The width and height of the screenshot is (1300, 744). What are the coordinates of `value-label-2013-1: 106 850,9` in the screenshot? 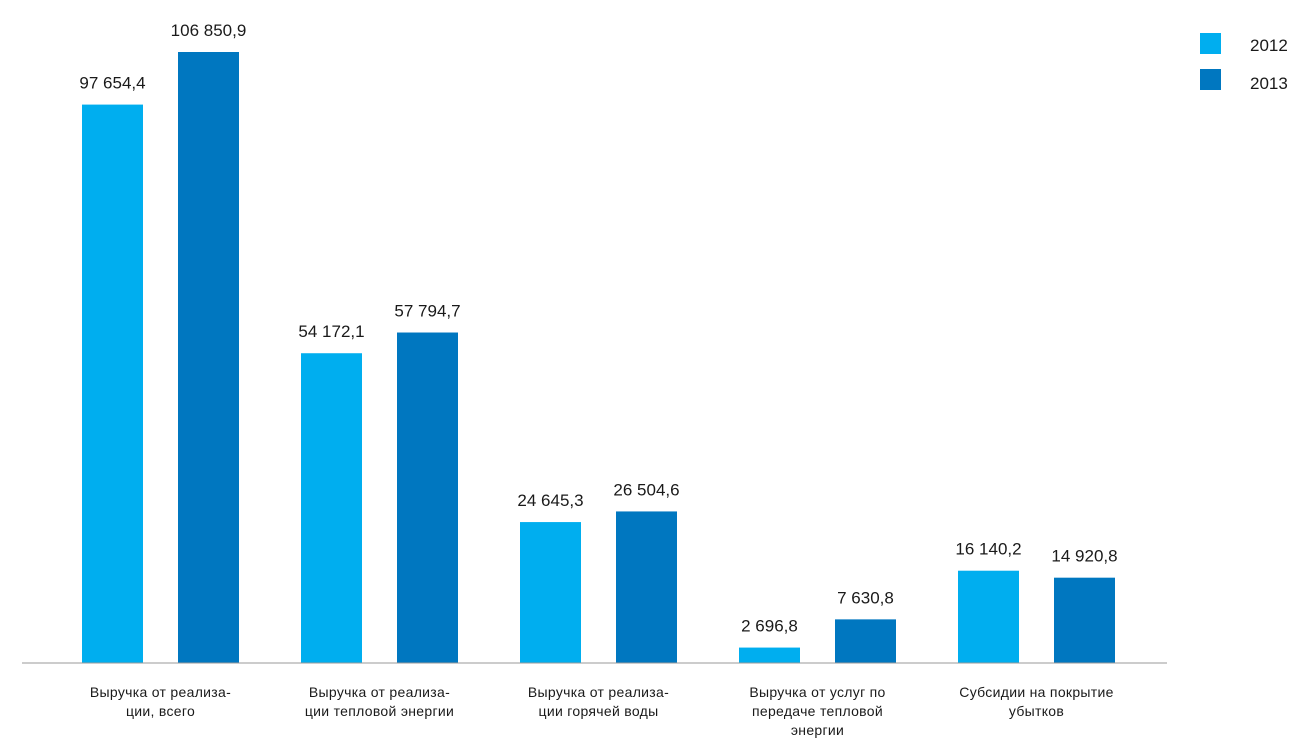 It's located at (209, 30).